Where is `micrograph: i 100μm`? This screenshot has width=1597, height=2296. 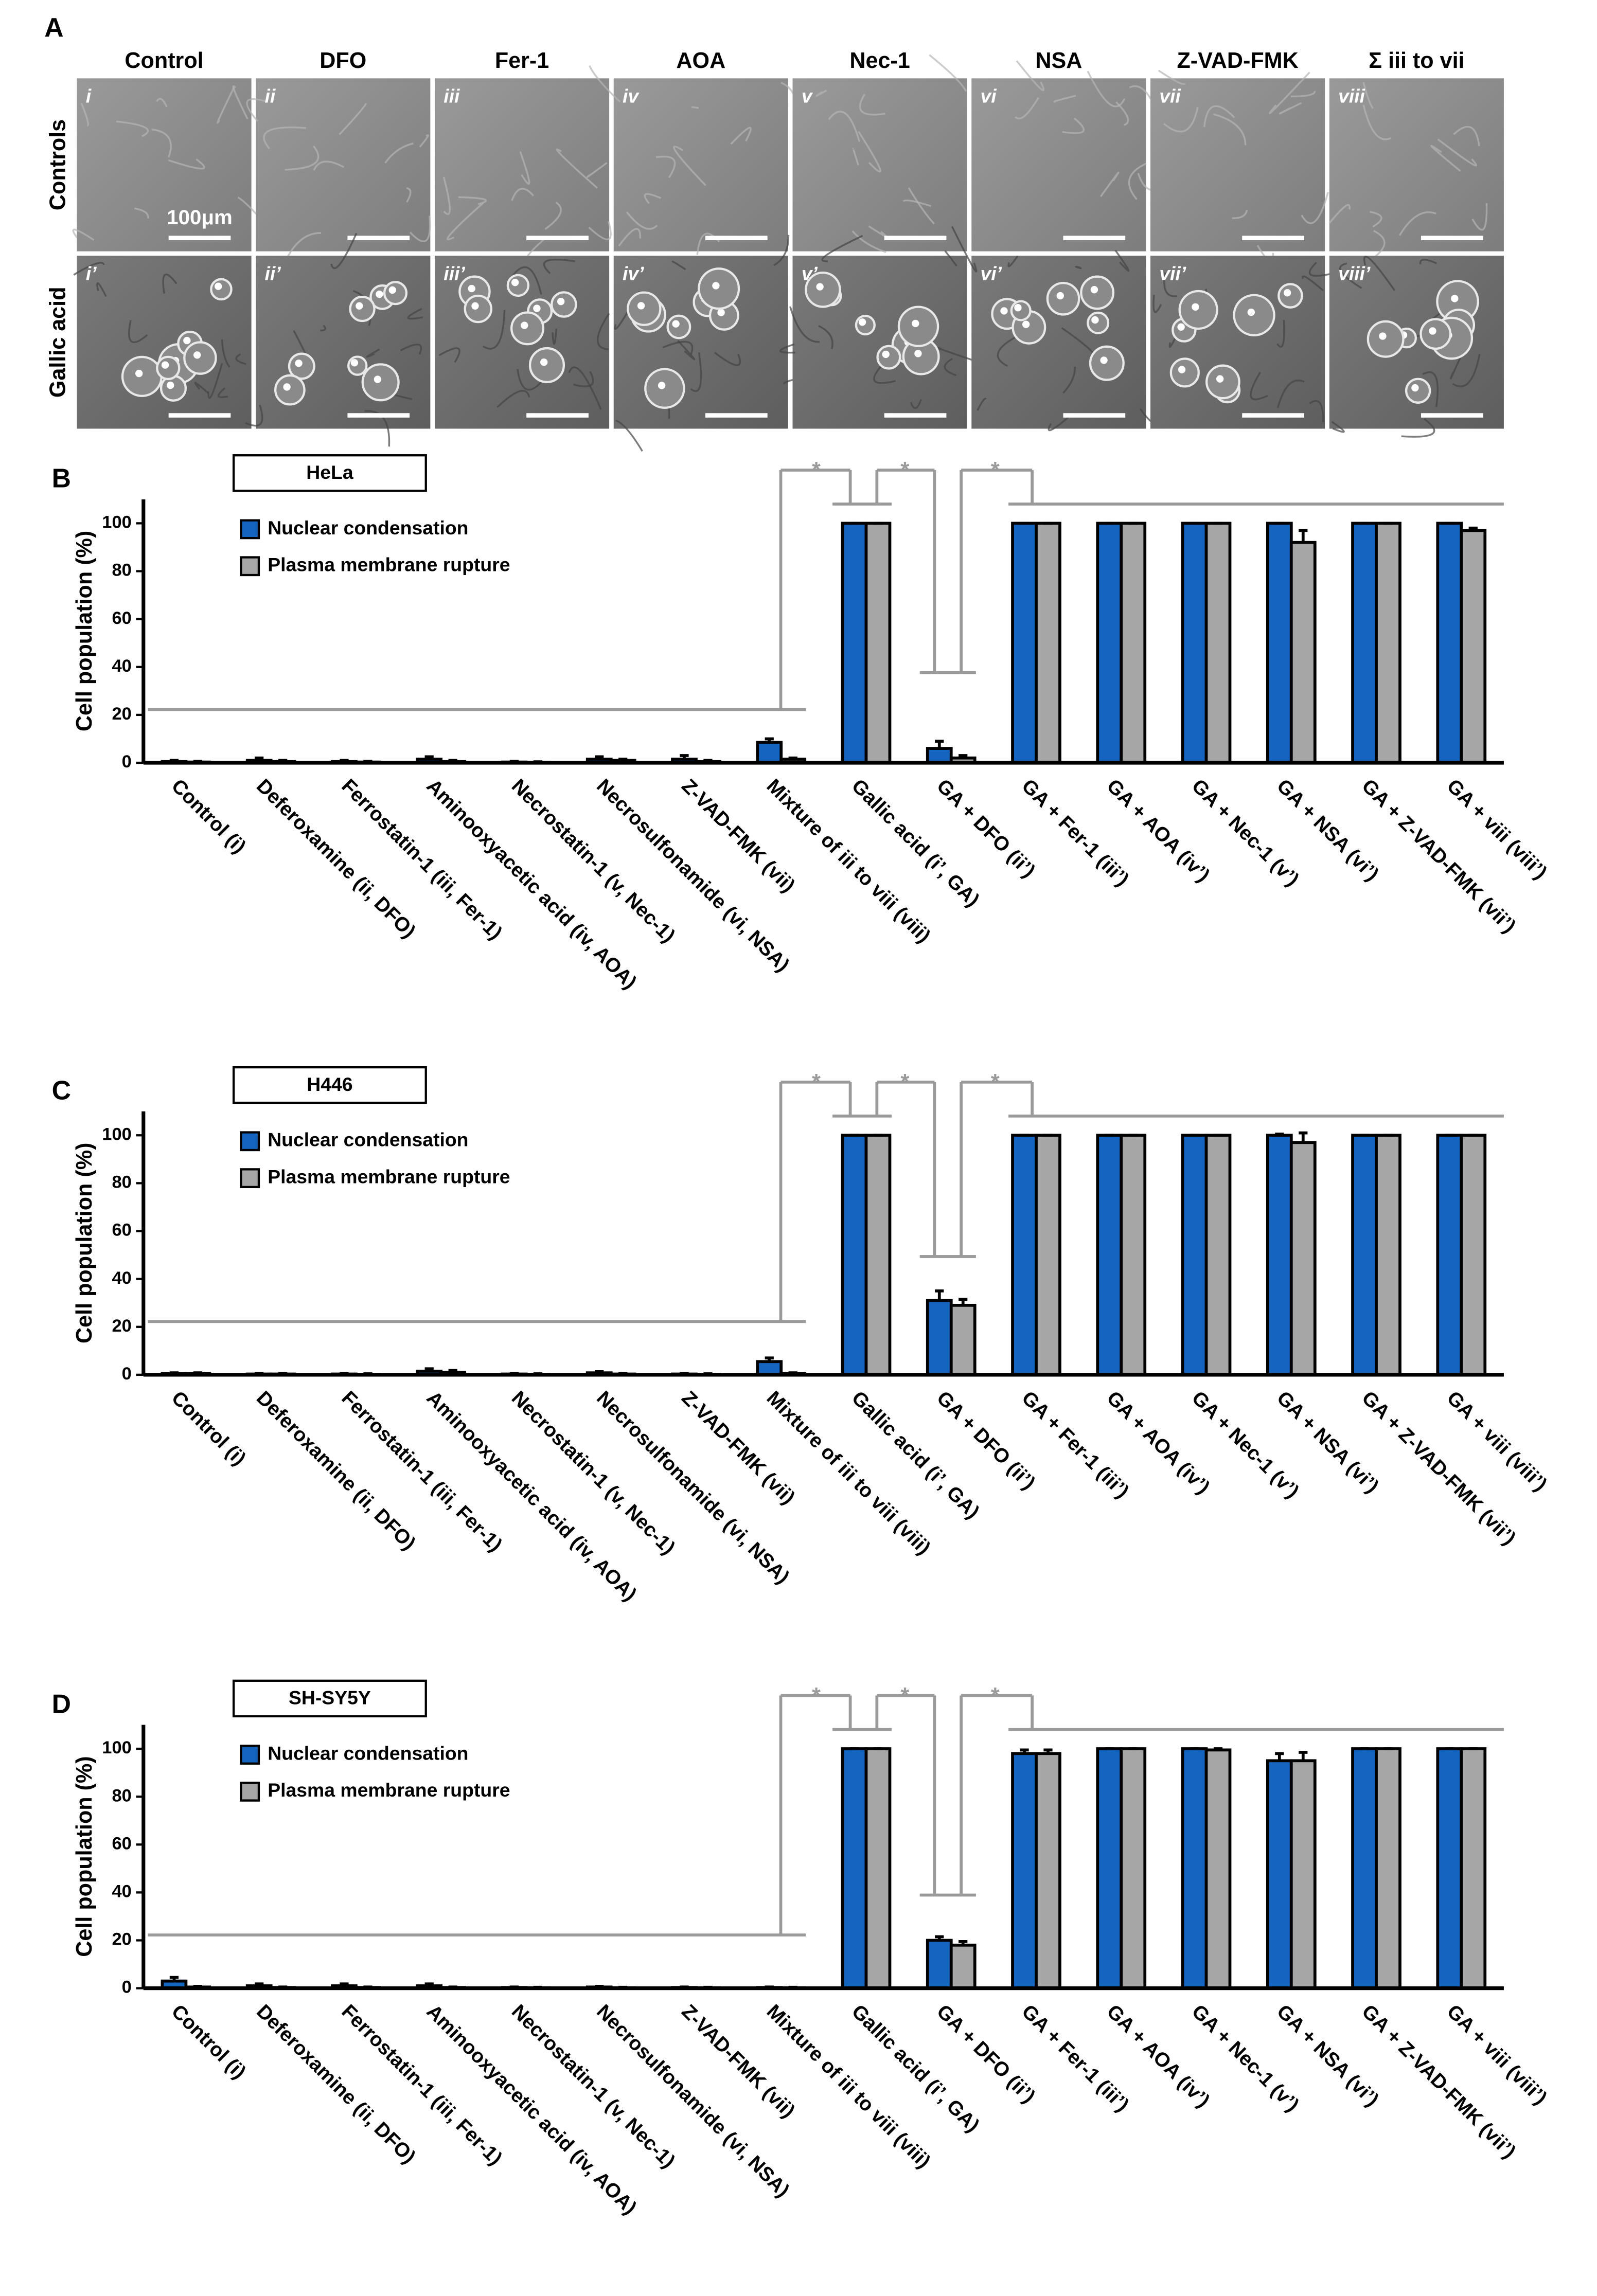
micrograph: i 100μm is located at coordinates (171, 165).